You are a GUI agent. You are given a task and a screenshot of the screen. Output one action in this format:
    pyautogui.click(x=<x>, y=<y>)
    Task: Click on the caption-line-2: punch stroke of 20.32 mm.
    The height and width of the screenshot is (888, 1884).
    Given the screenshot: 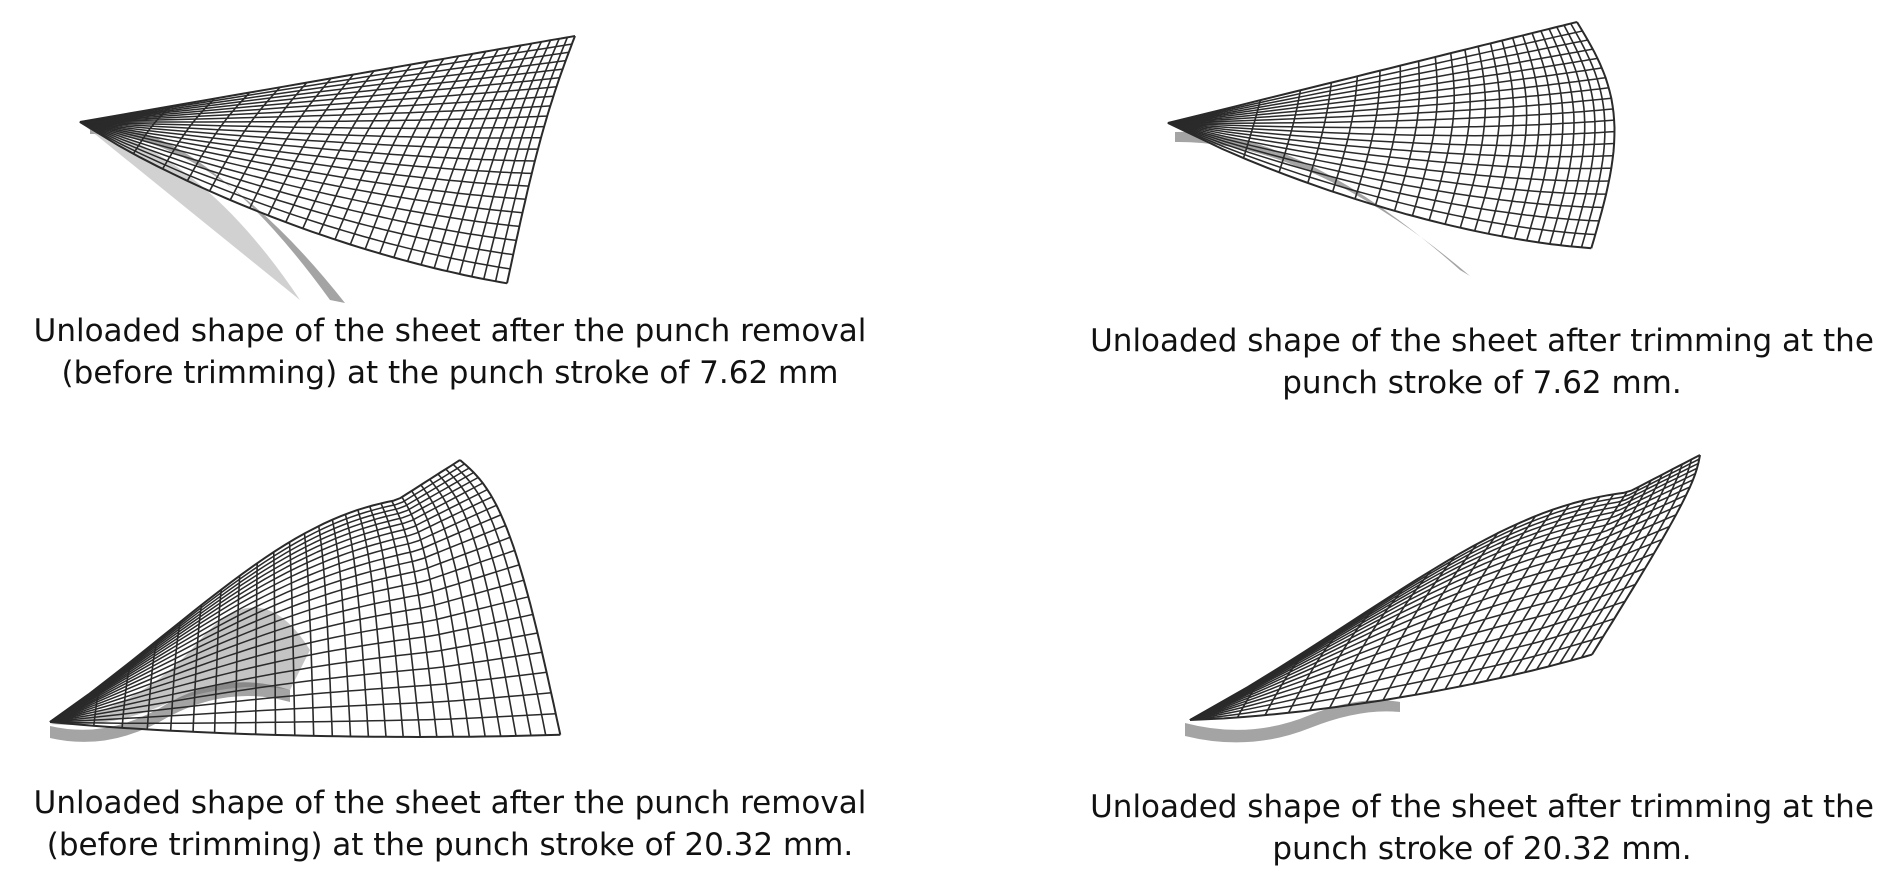 What is the action you would take?
    pyautogui.click(x=1482, y=849)
    